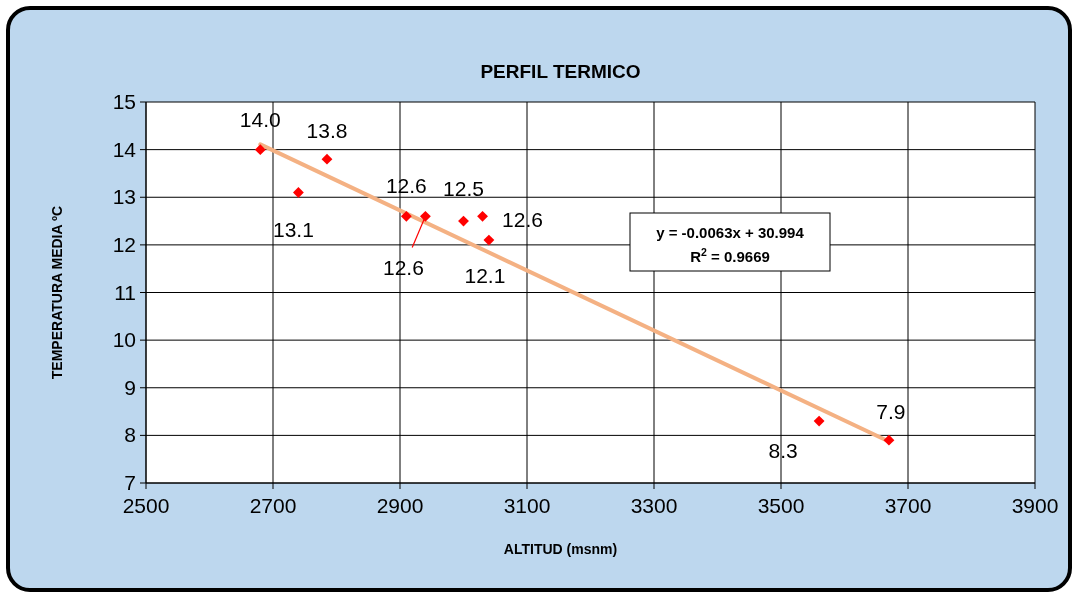  Describe the element at coordinates (781, 505) in the screenshot. I see `x-tick-label: 3500` at that location.